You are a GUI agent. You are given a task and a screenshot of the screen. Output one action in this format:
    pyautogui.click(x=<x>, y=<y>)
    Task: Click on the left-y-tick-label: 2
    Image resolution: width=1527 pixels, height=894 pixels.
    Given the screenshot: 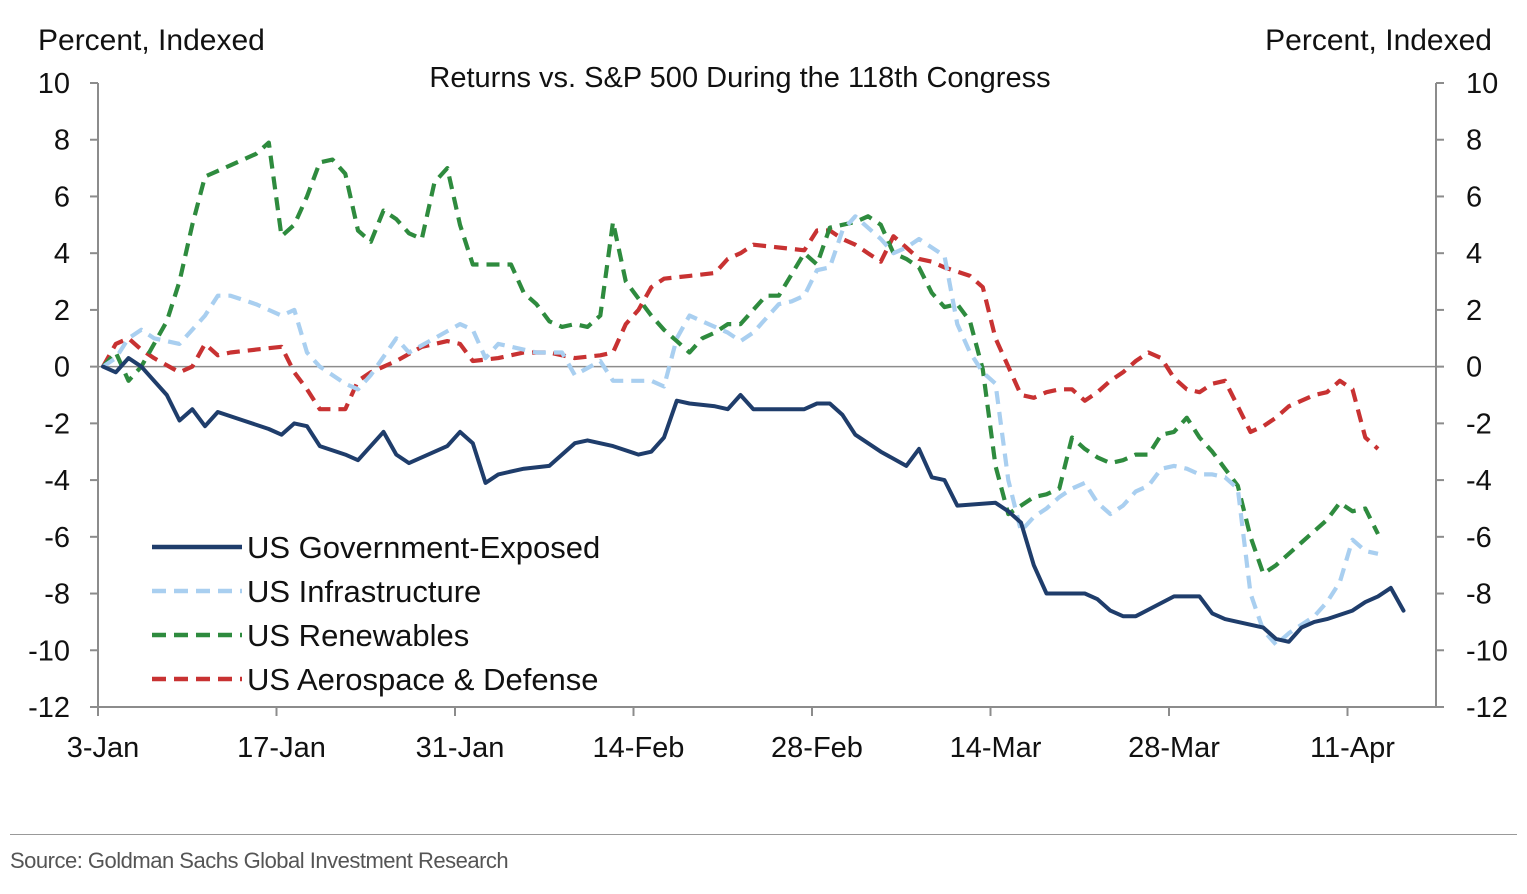 What is the action you would take?
    pyautogui.click(x=62, y=311)
    